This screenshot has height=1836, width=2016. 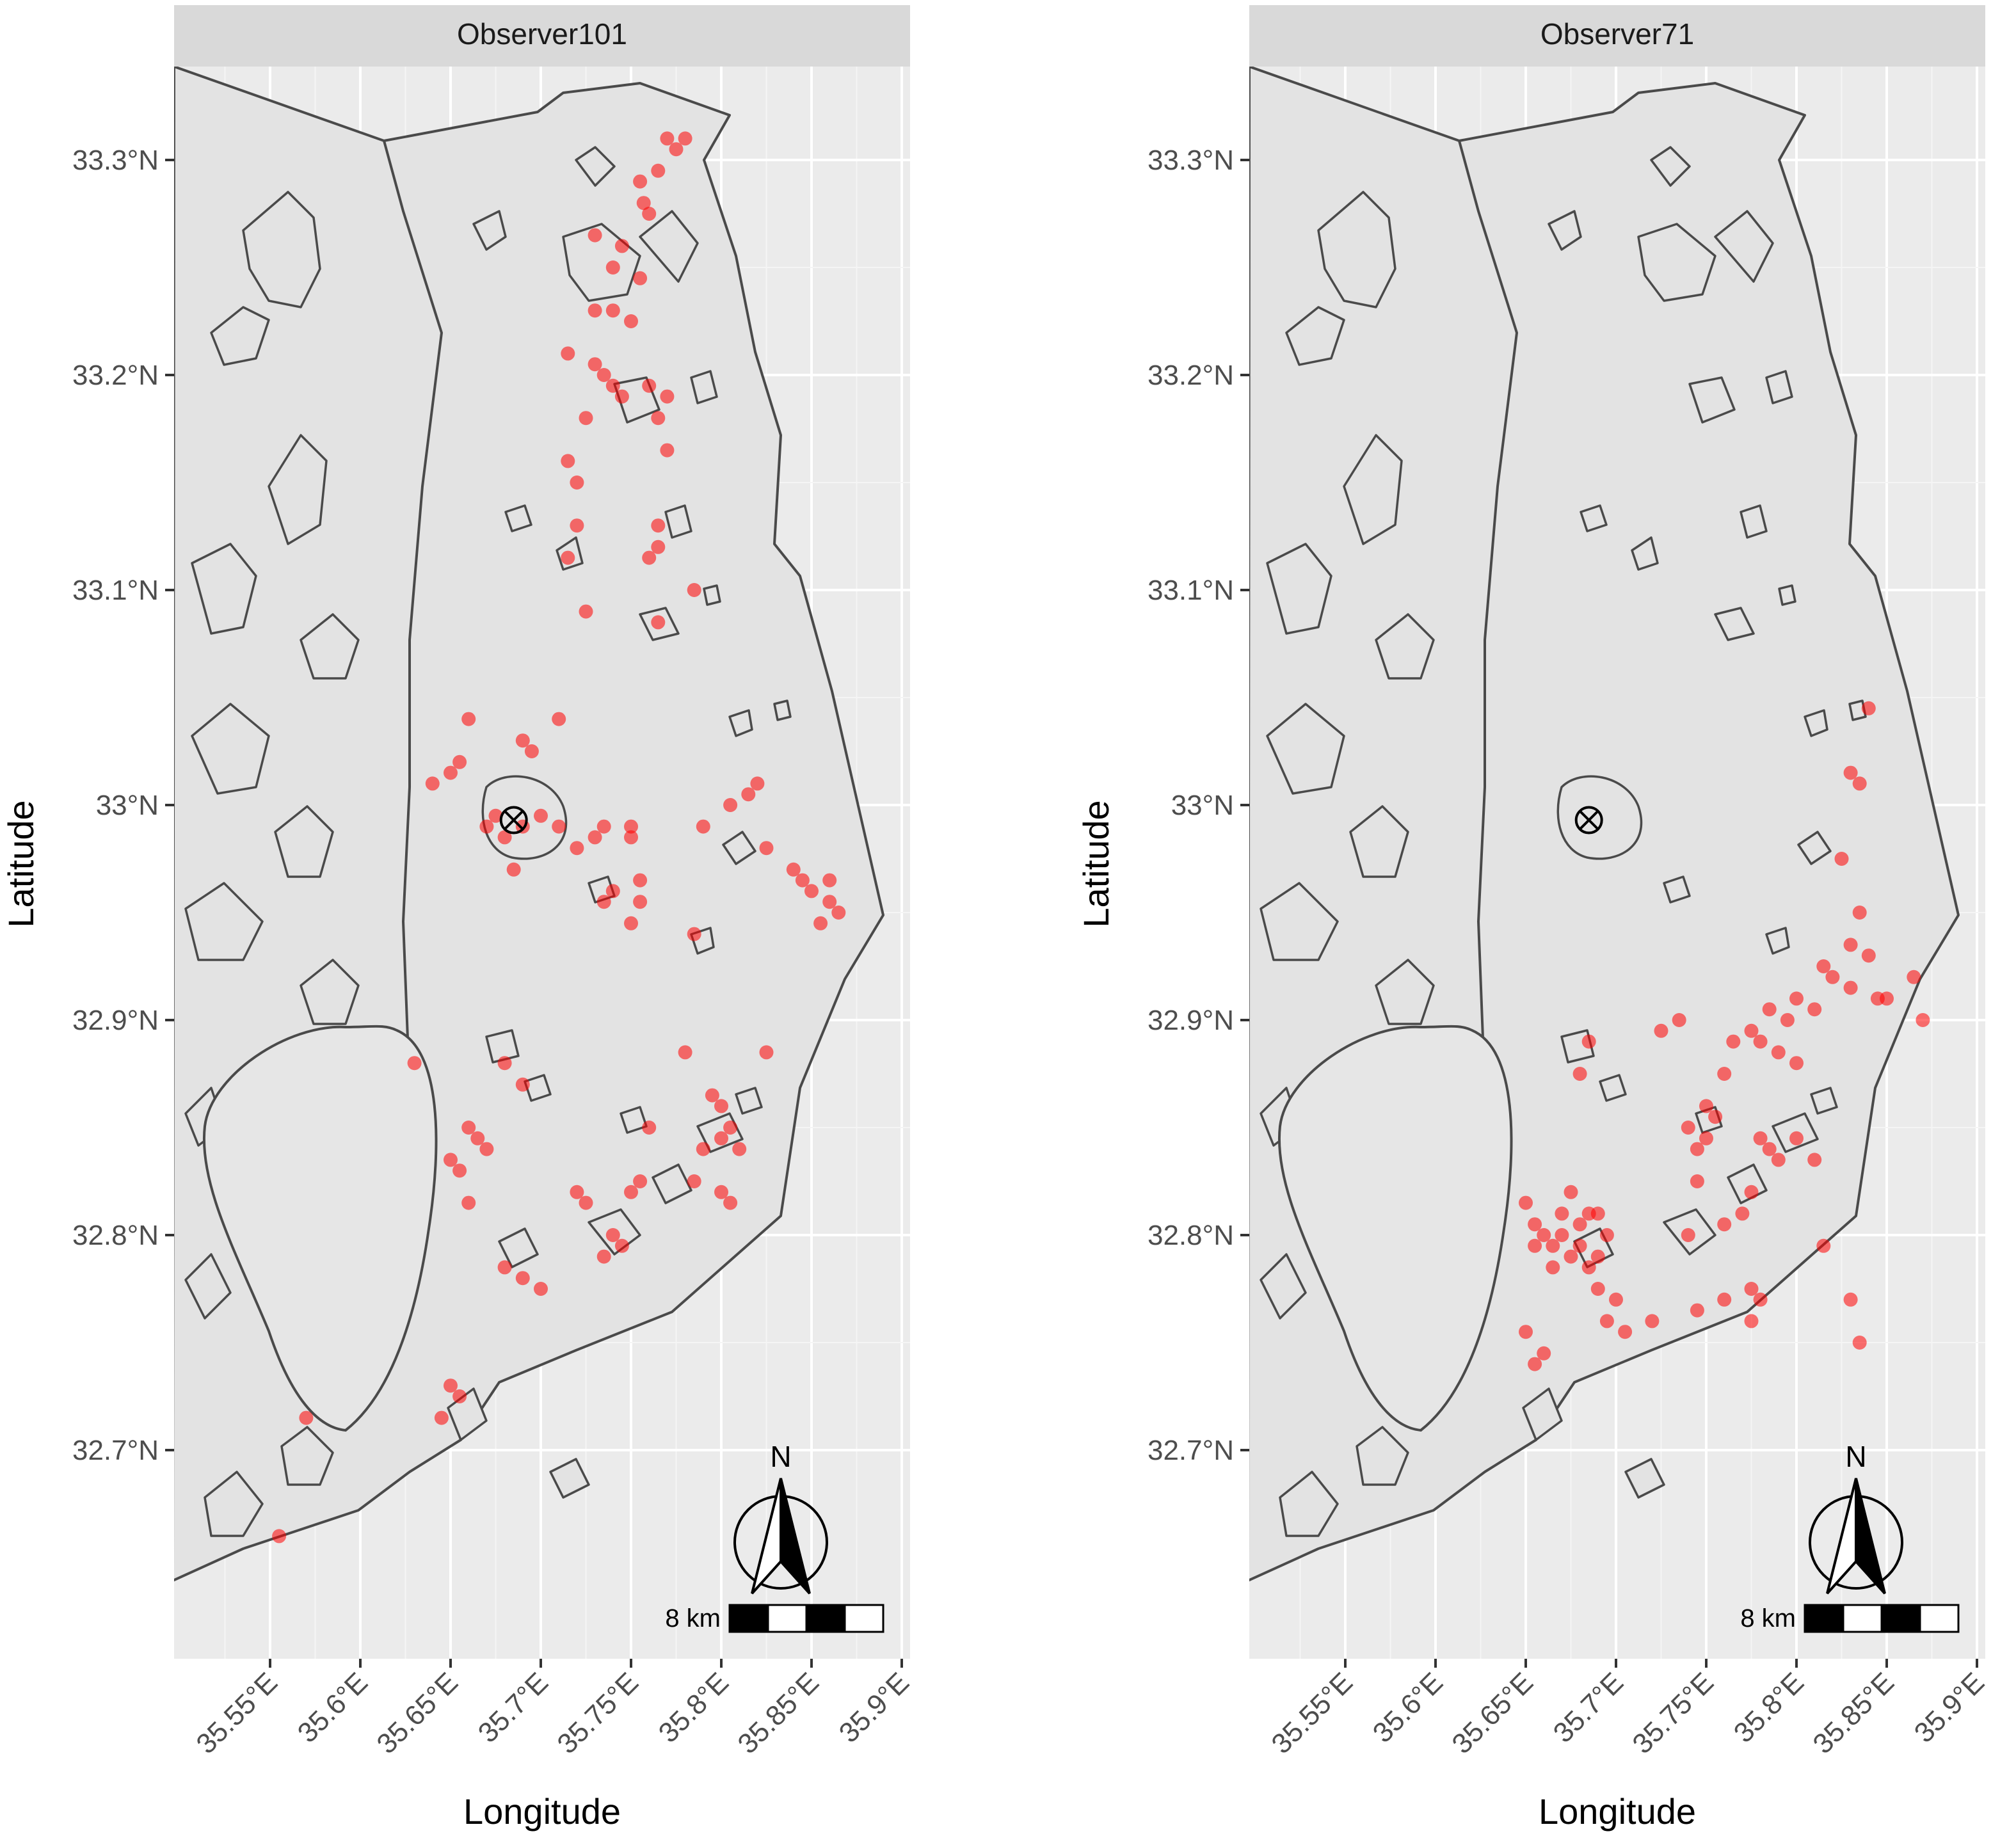 What do you see at coordinates (694, 1707) in the screenshot?
I see `x-tick-label: 35.8°E` at bounding box center [694, 1707].